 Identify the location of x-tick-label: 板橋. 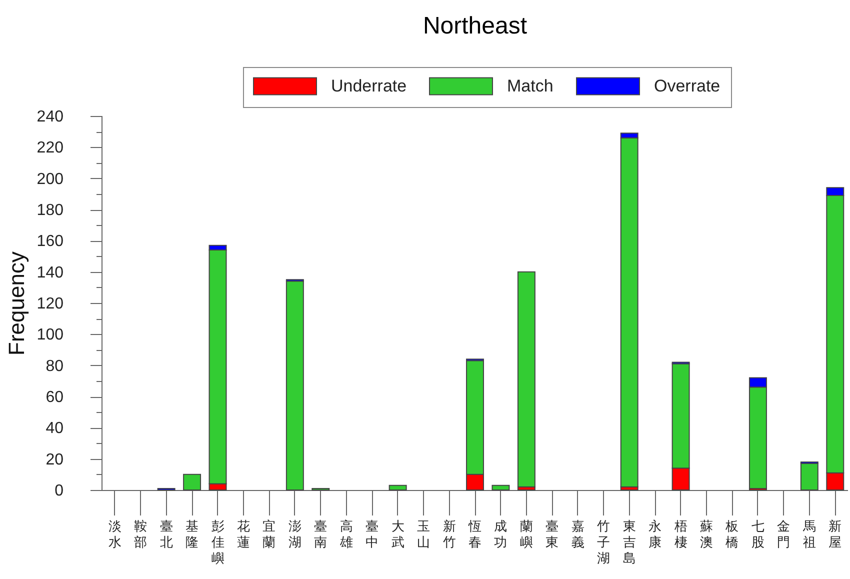
(731, 534).